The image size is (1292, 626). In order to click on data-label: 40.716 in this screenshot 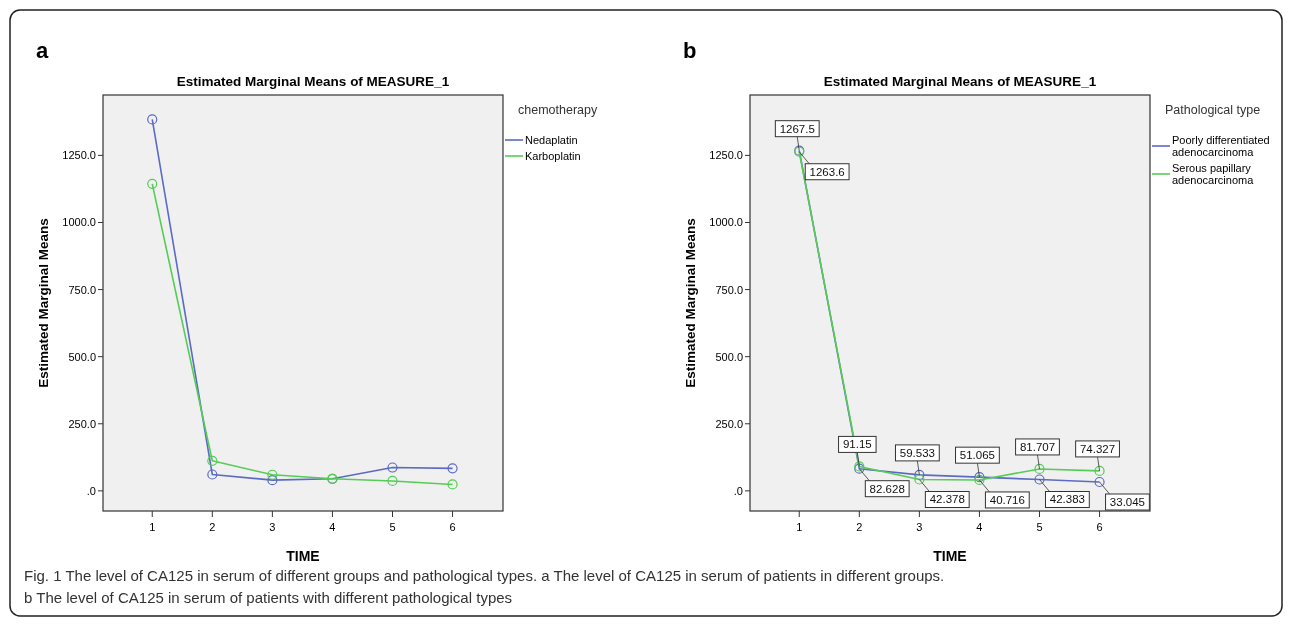, I will do `click(1007, 499)`.